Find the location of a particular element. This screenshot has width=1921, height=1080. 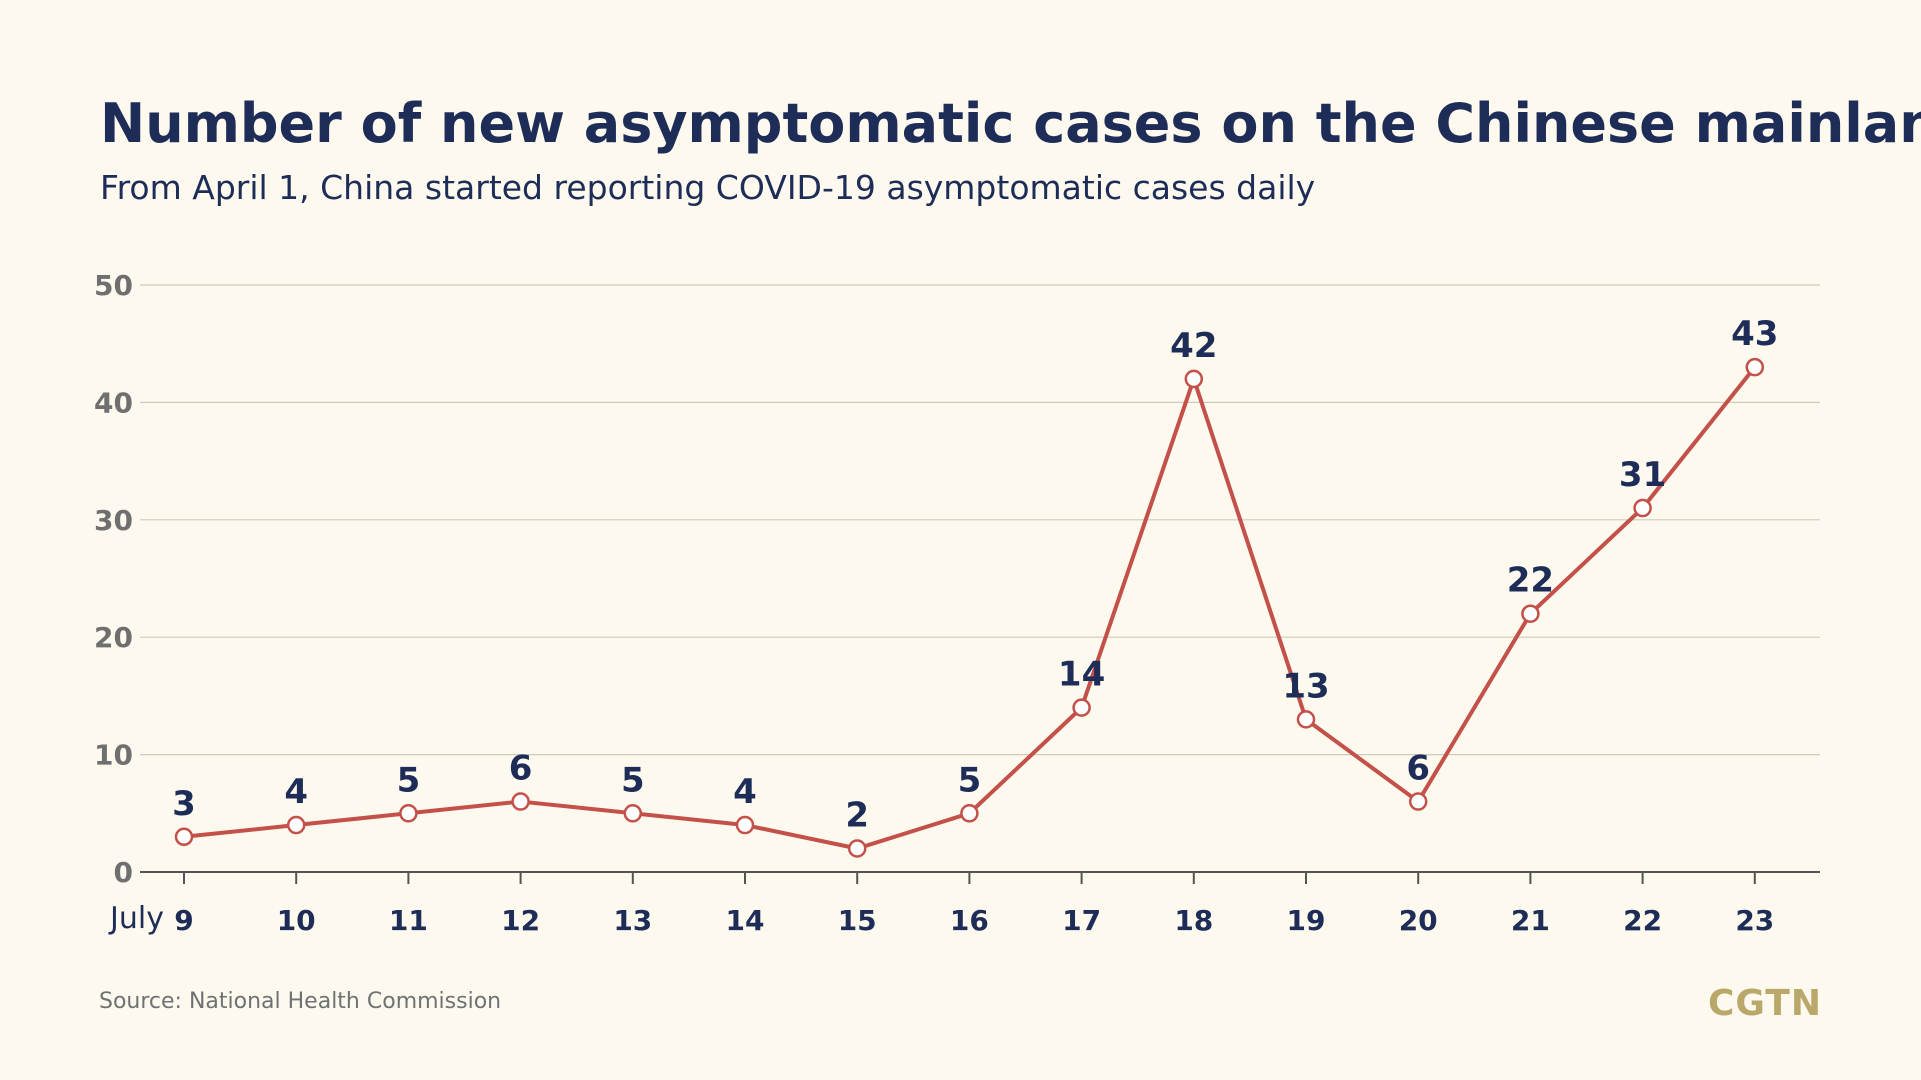

x-tick-label: 13 is located at coordinates (632, 920).